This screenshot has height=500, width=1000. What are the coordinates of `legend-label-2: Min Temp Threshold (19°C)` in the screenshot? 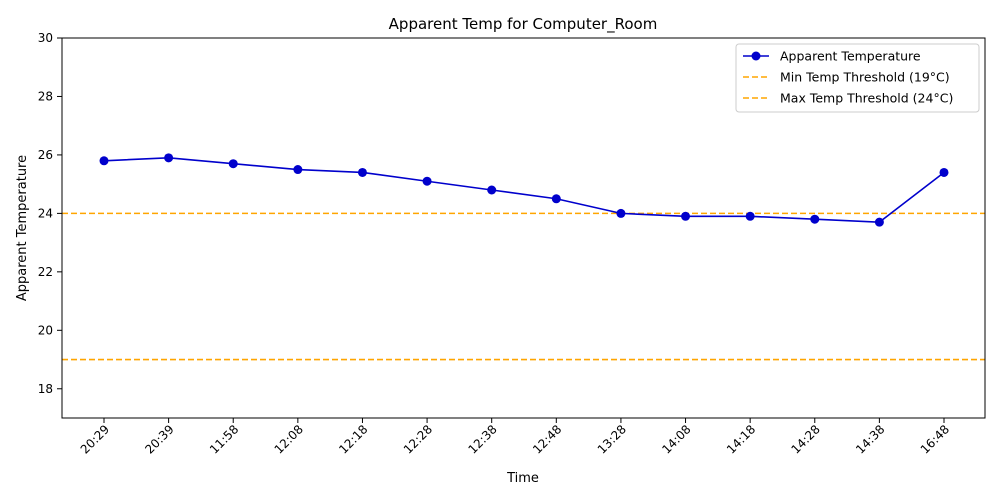 It's located at (865, 77).